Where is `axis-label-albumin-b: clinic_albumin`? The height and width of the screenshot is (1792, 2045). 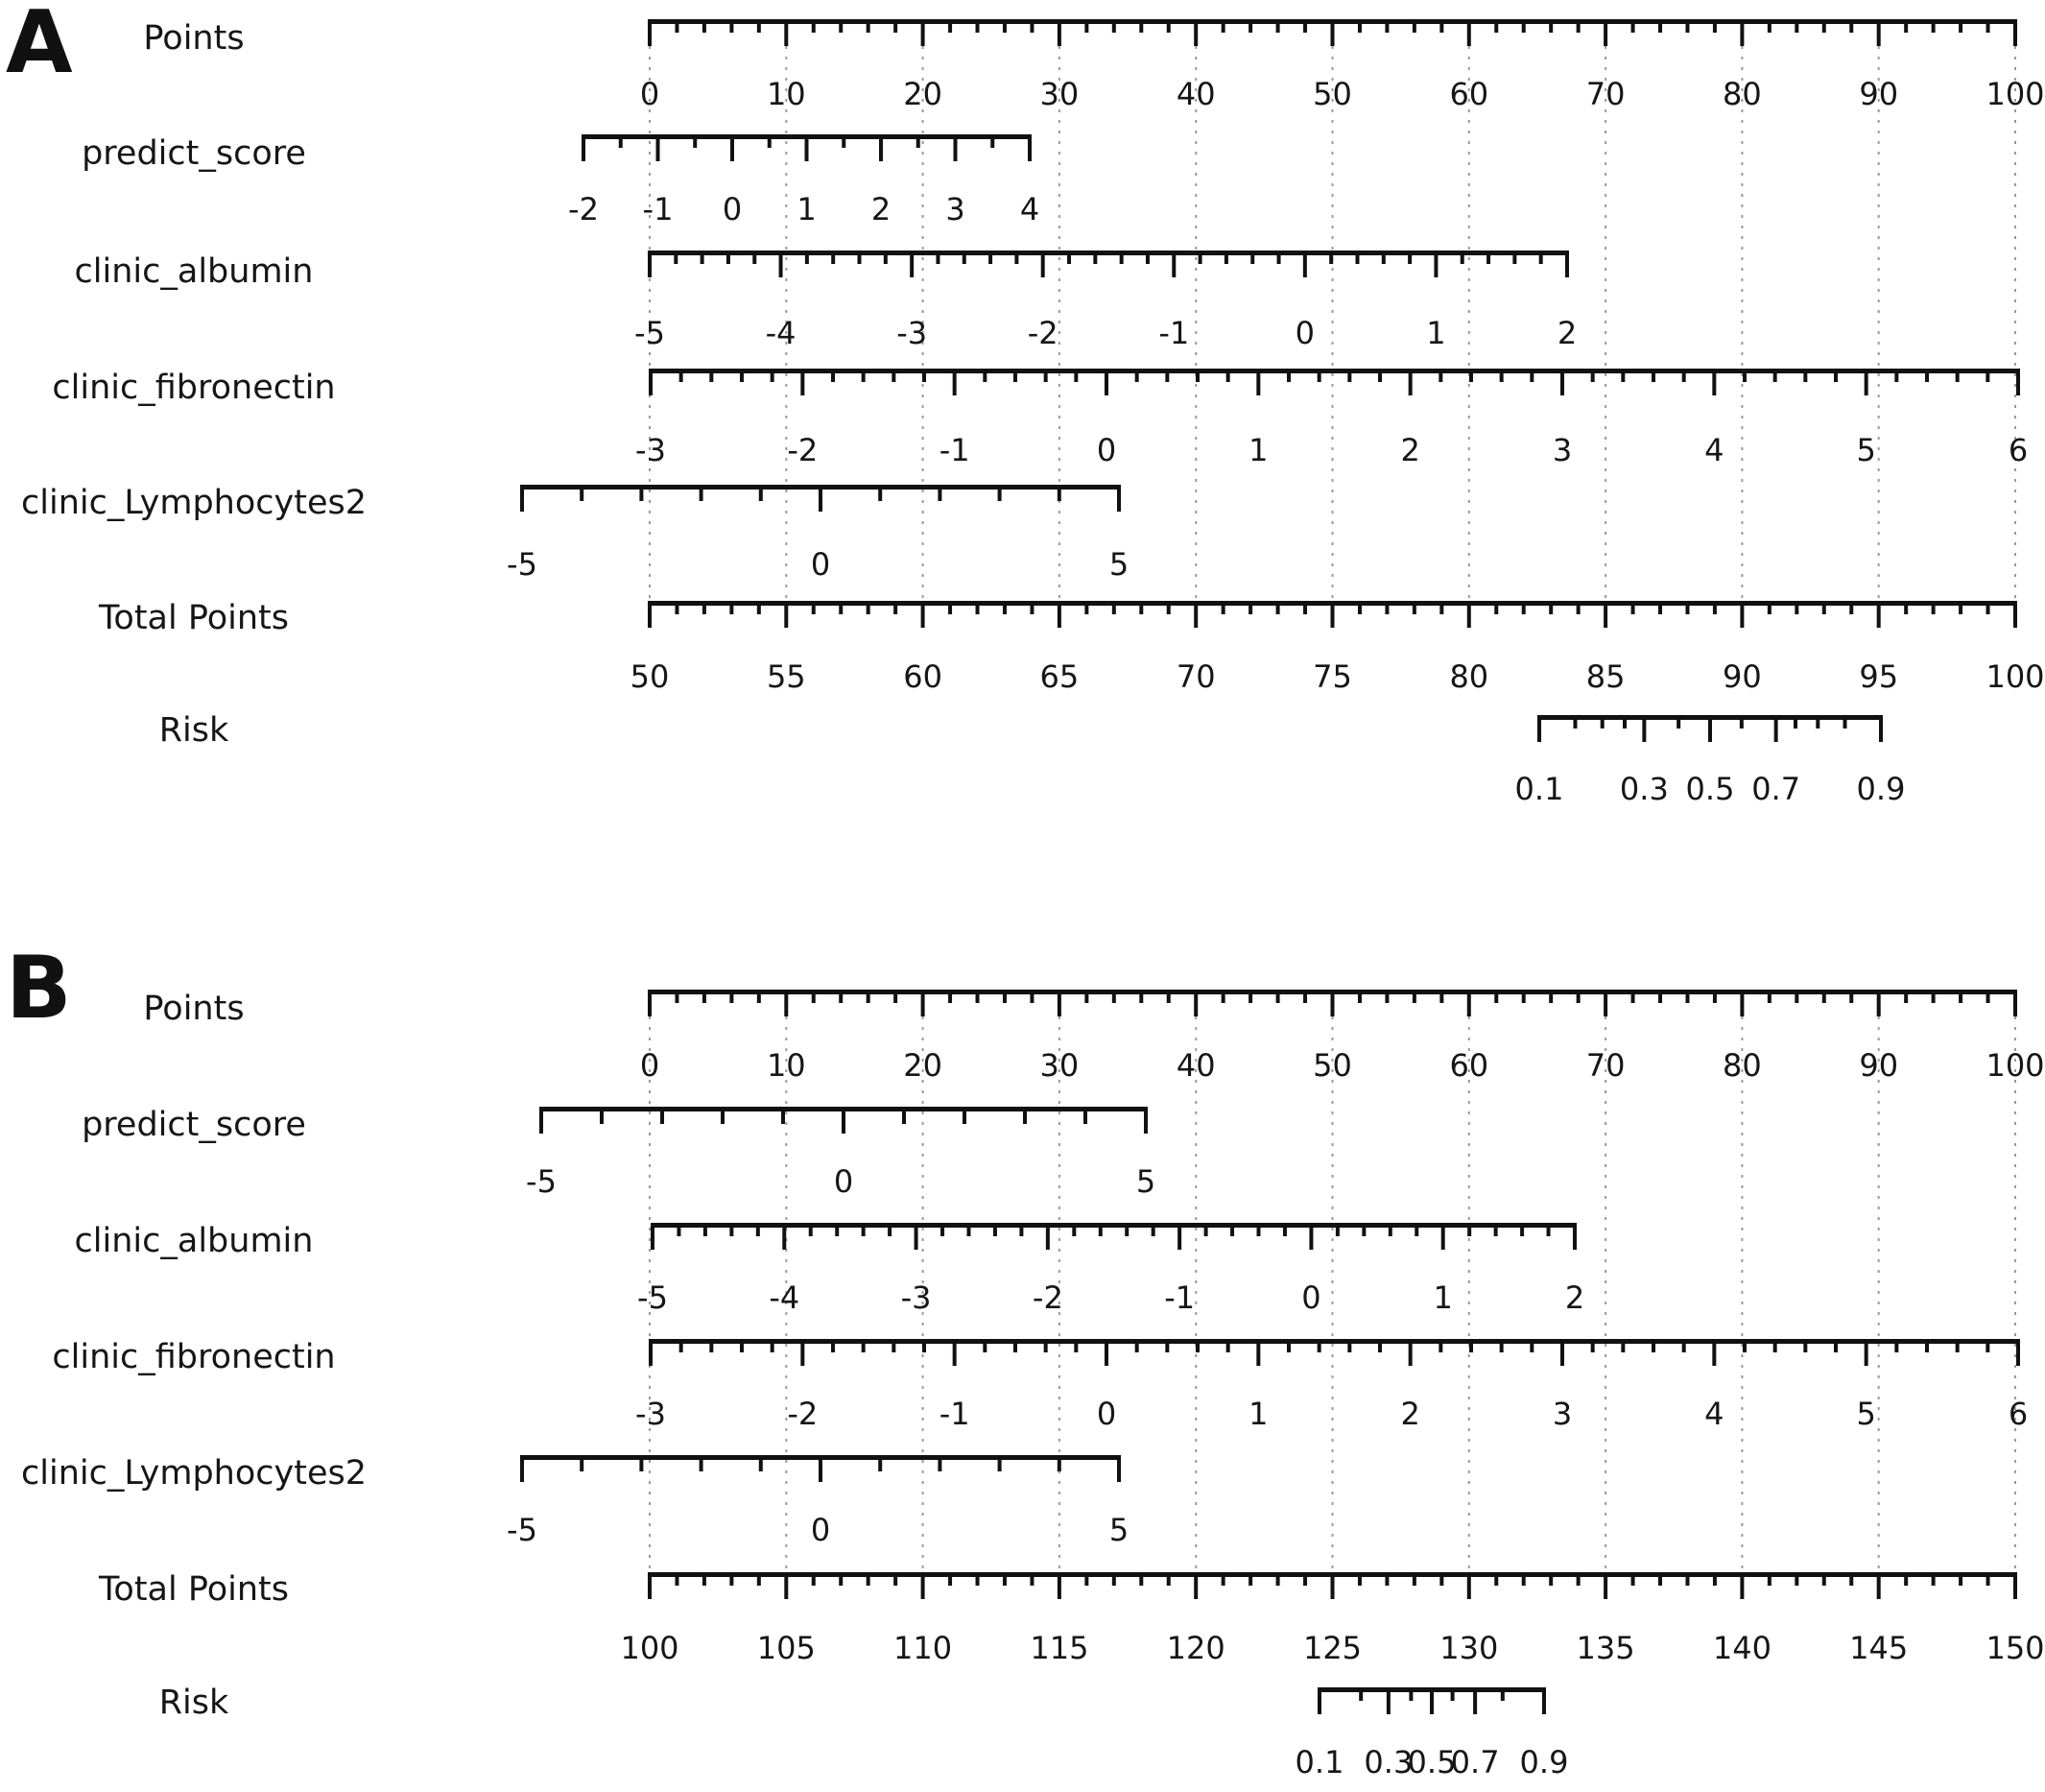
axis-label-albumin-b: clinic_albumin is located at coordinates (194, 1241).